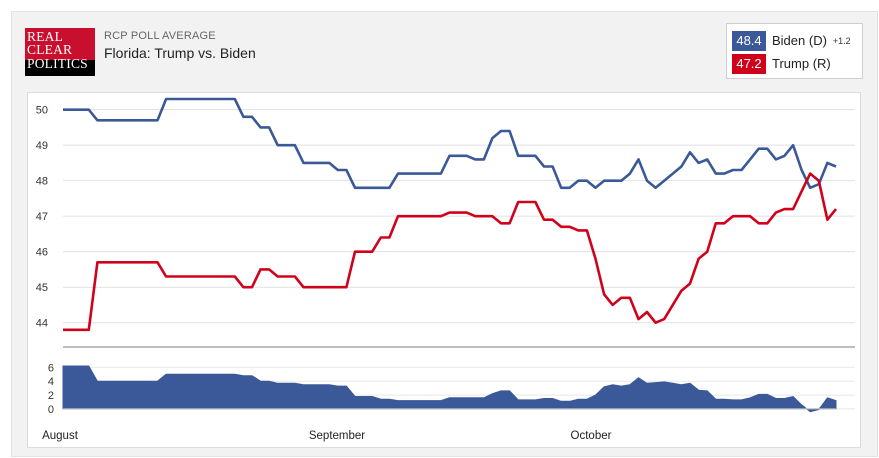 The height and width of the screenshot is (458, 879). Describe the element at coordinates (60, 436) in the screenshot. I see `x-tick-label: August` at that location.